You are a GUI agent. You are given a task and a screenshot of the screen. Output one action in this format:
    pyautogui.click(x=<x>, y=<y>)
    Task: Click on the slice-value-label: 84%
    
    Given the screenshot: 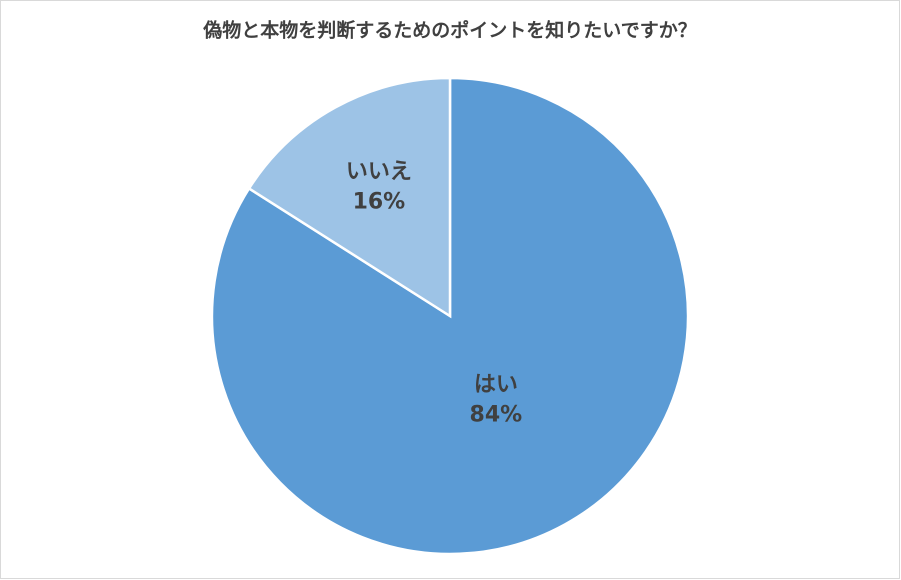 What is the action you would take?
    pyautogui.click(x=496, y=414)
    